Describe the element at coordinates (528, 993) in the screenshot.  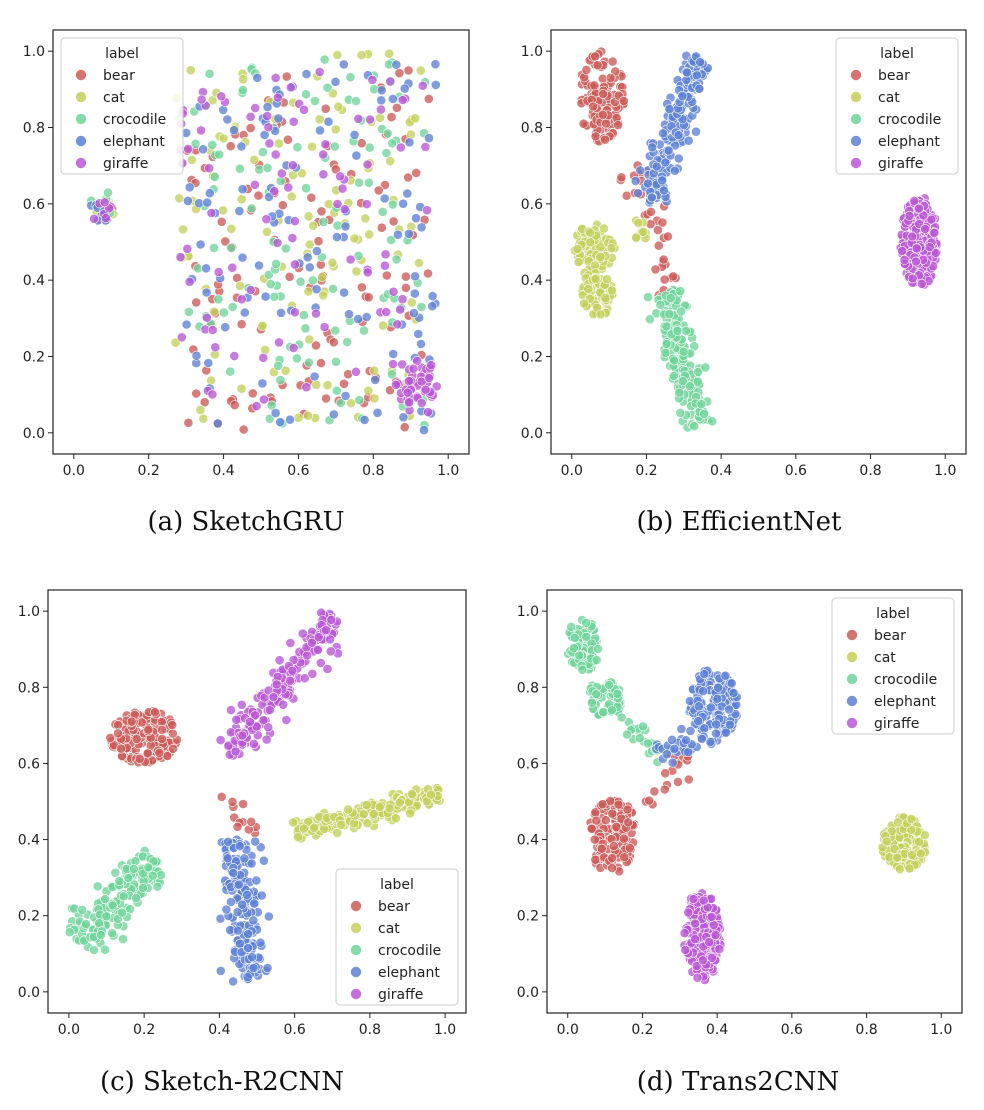
I see `y-tick-label: 0.0` at that location.